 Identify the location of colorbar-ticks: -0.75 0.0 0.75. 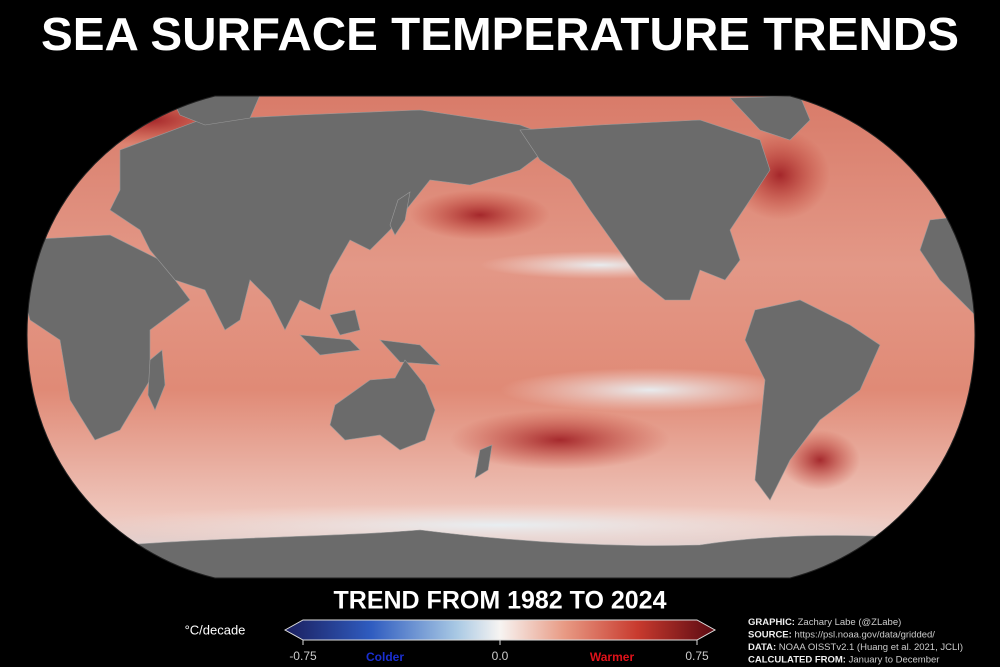
(499, 651).